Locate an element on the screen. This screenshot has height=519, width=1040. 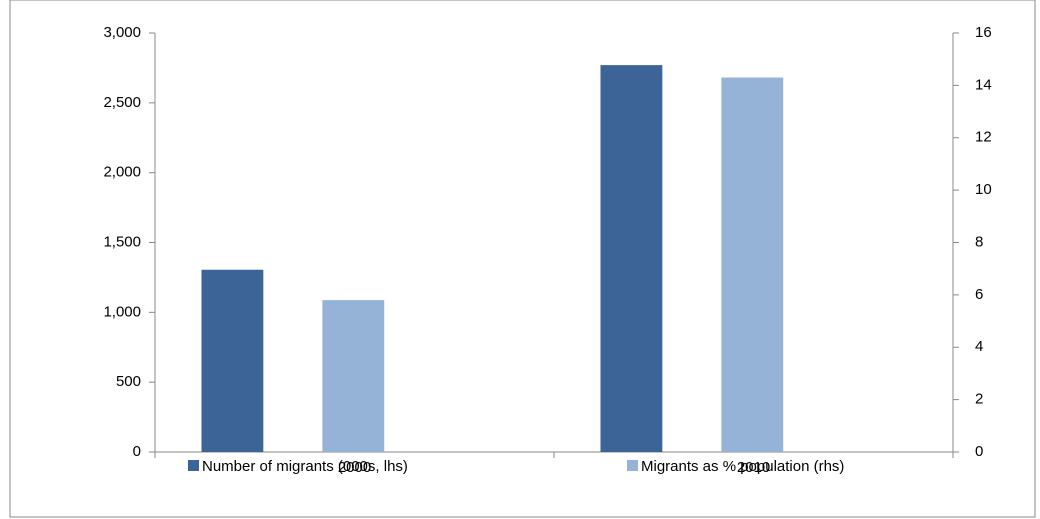
y-tick-label: 500 is located at coordinates (128, 381).